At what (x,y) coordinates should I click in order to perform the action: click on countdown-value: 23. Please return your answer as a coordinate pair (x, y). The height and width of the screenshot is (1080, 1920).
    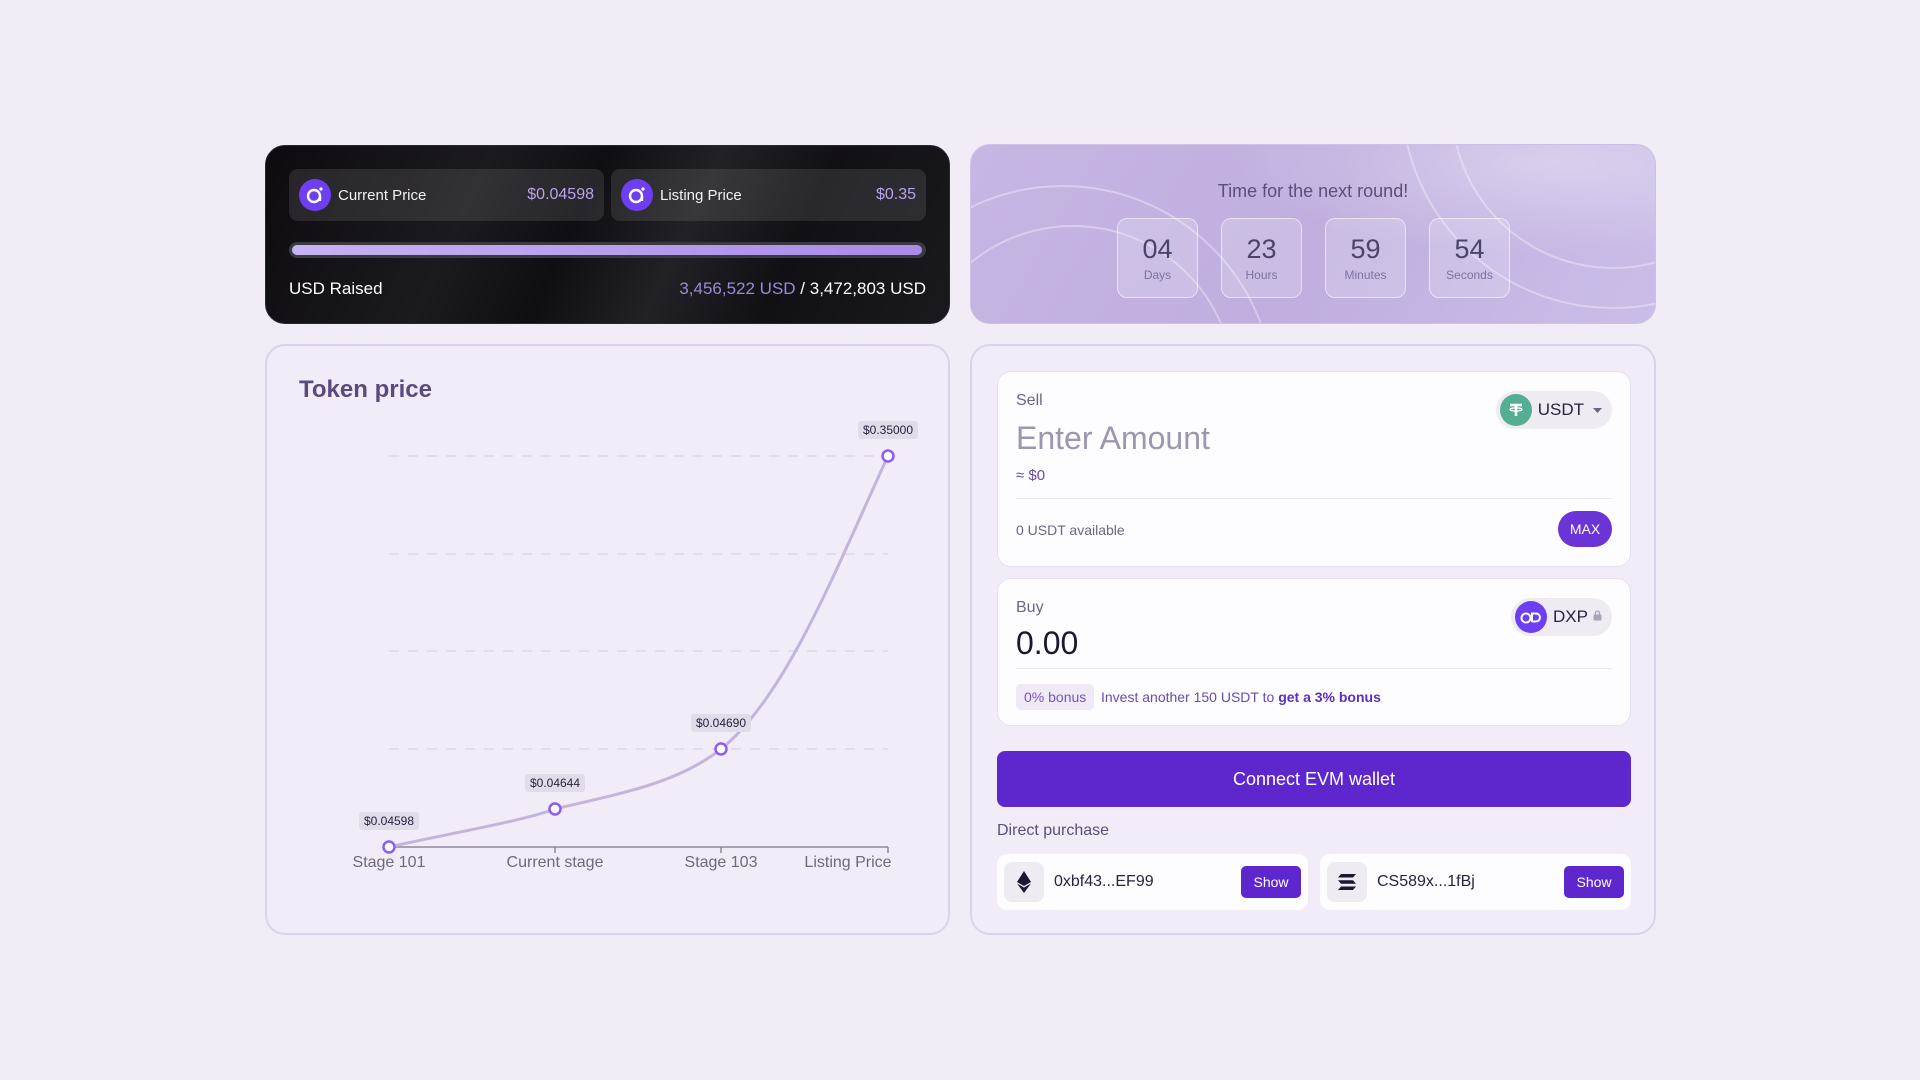
    Looking at the image, I should click on (1261, 249).